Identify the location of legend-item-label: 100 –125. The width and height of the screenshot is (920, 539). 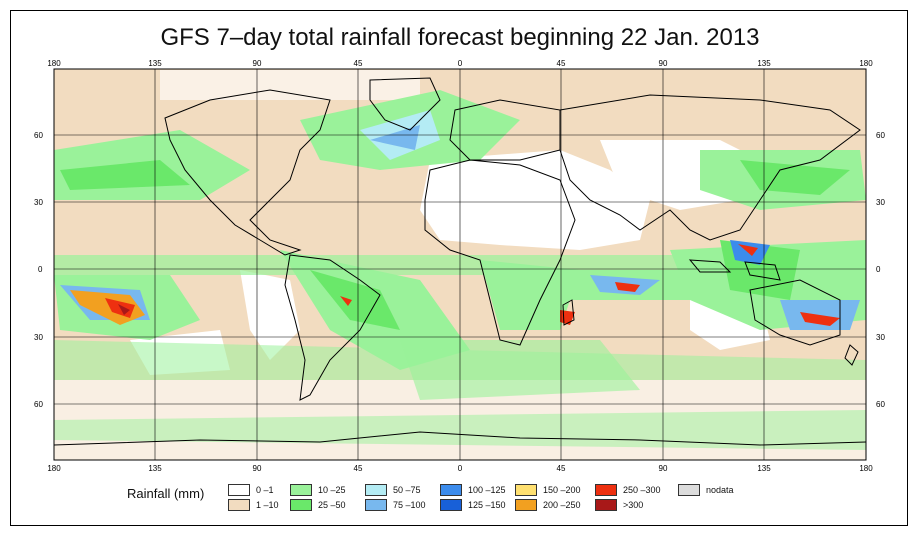
(487, 490).